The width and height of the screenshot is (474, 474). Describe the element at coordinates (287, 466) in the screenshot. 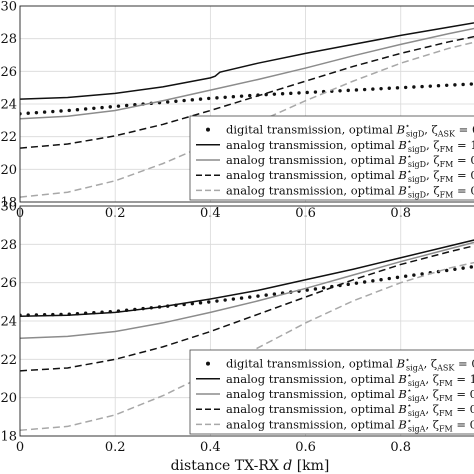

I see `x-axis-label-variable: d` at that location.